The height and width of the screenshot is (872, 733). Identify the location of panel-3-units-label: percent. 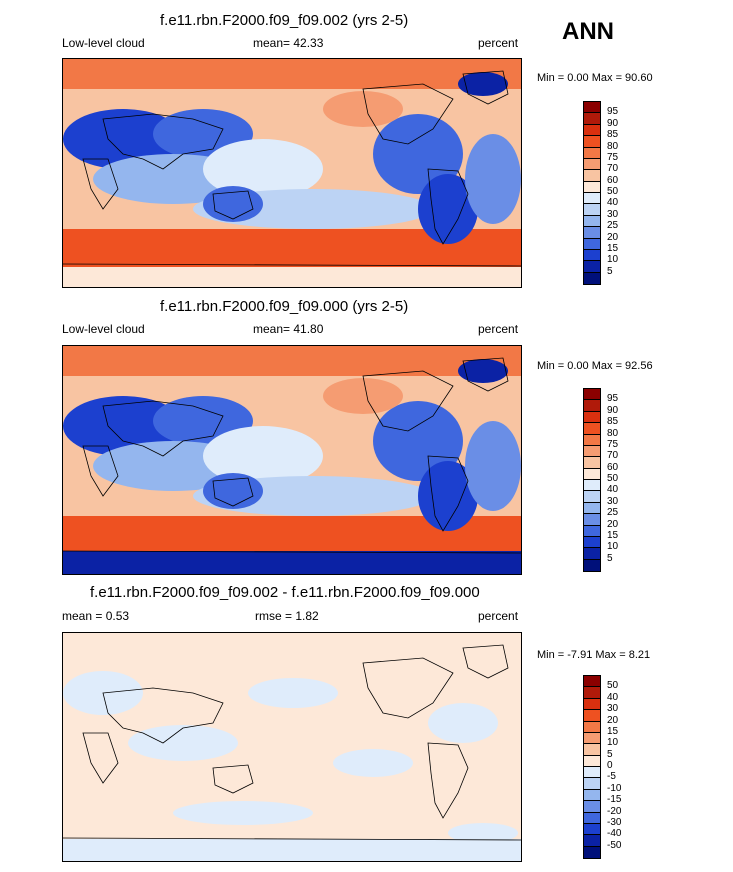
(498, 616).